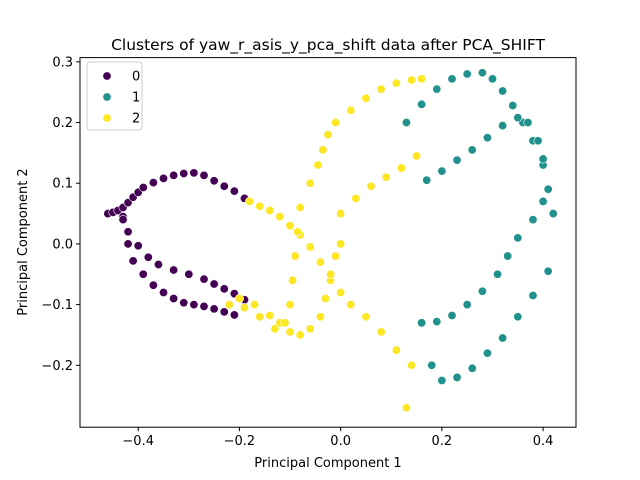  I want to click on x-tick-label: 0.2, so click(442, 441).